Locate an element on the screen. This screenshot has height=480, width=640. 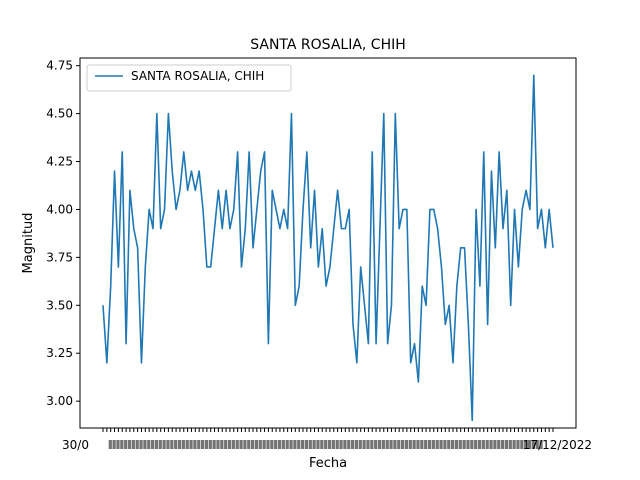
y-tick-label: 4.25 is located at coordinates (59, 162).